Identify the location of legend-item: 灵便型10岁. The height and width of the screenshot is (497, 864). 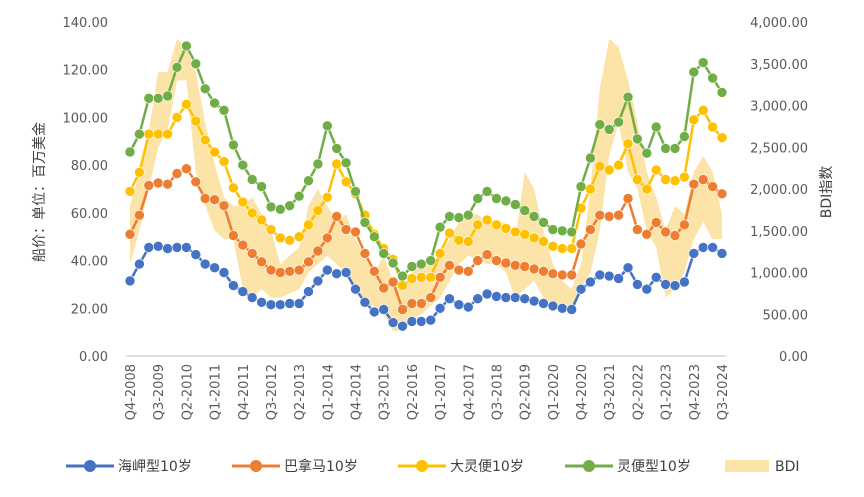
(628, 467).